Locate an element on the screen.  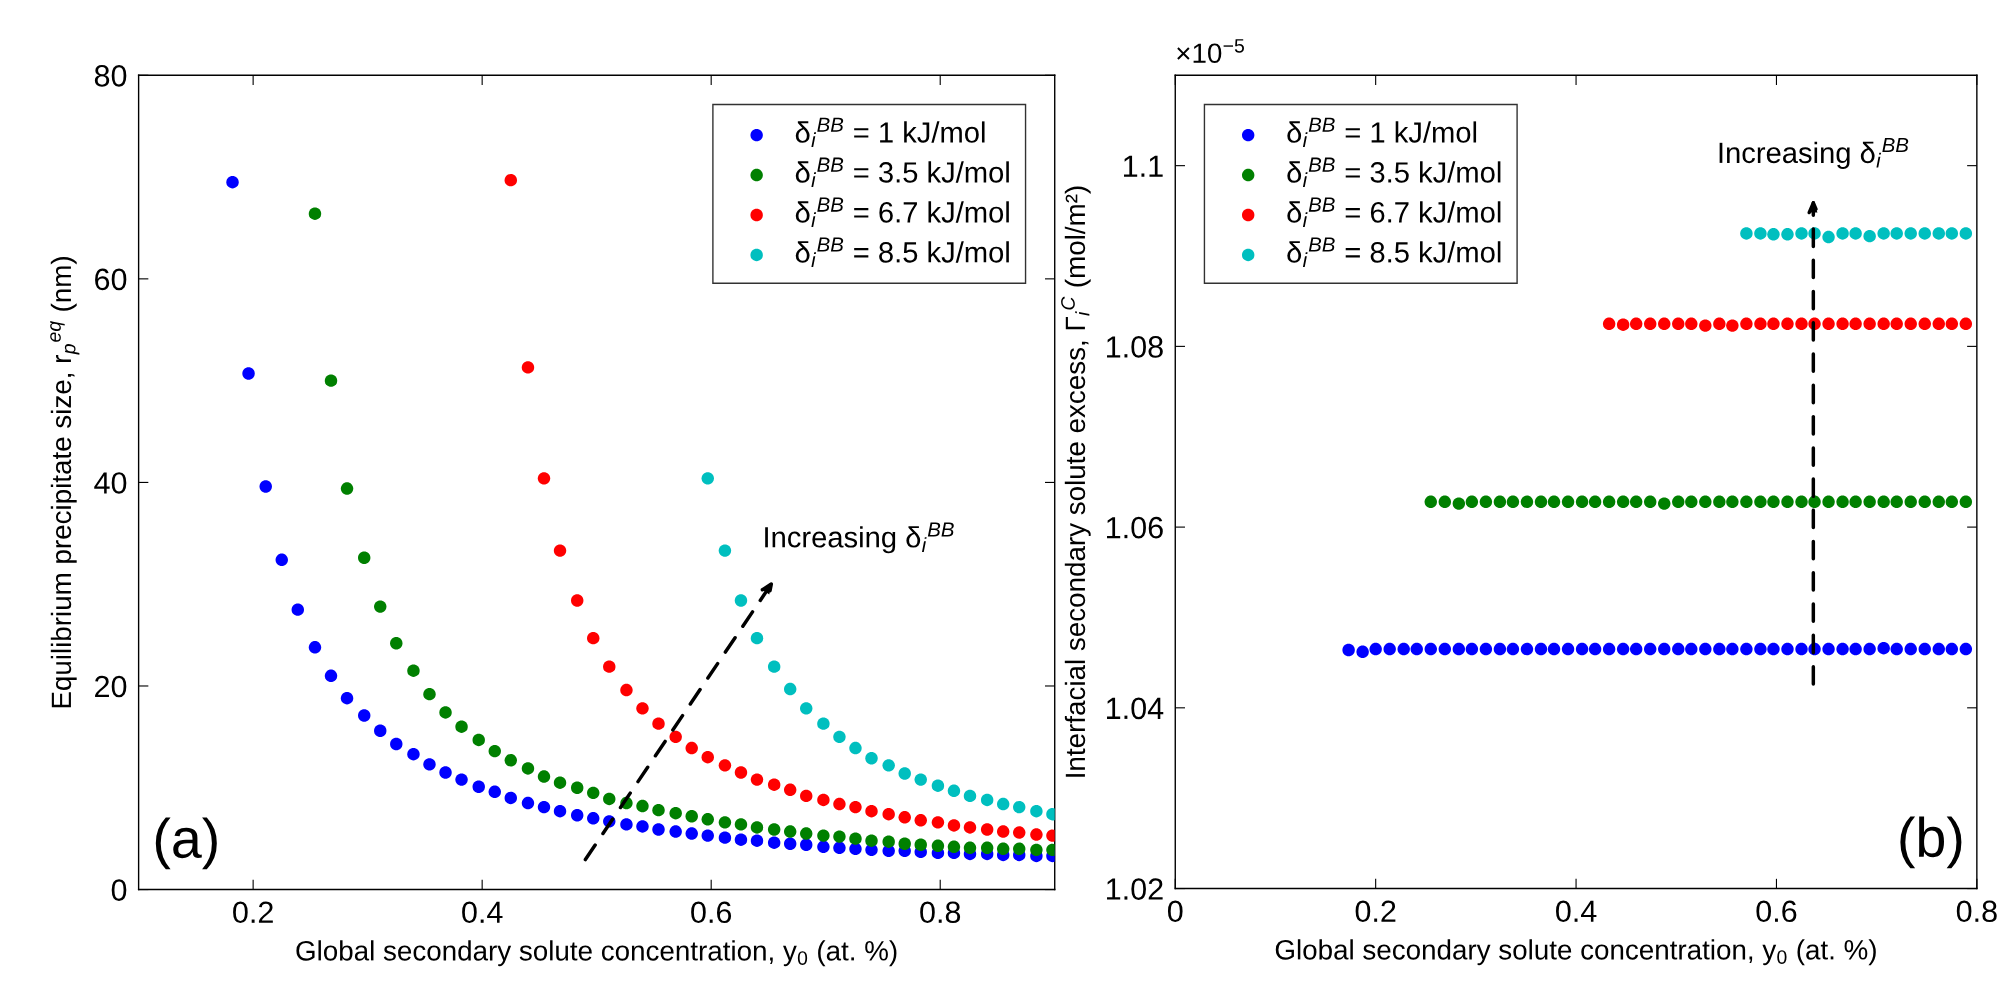
x-axis-title: Global secondary solute concentration, y$_{0}$ (at. %) is located at coordinates (596, 953).